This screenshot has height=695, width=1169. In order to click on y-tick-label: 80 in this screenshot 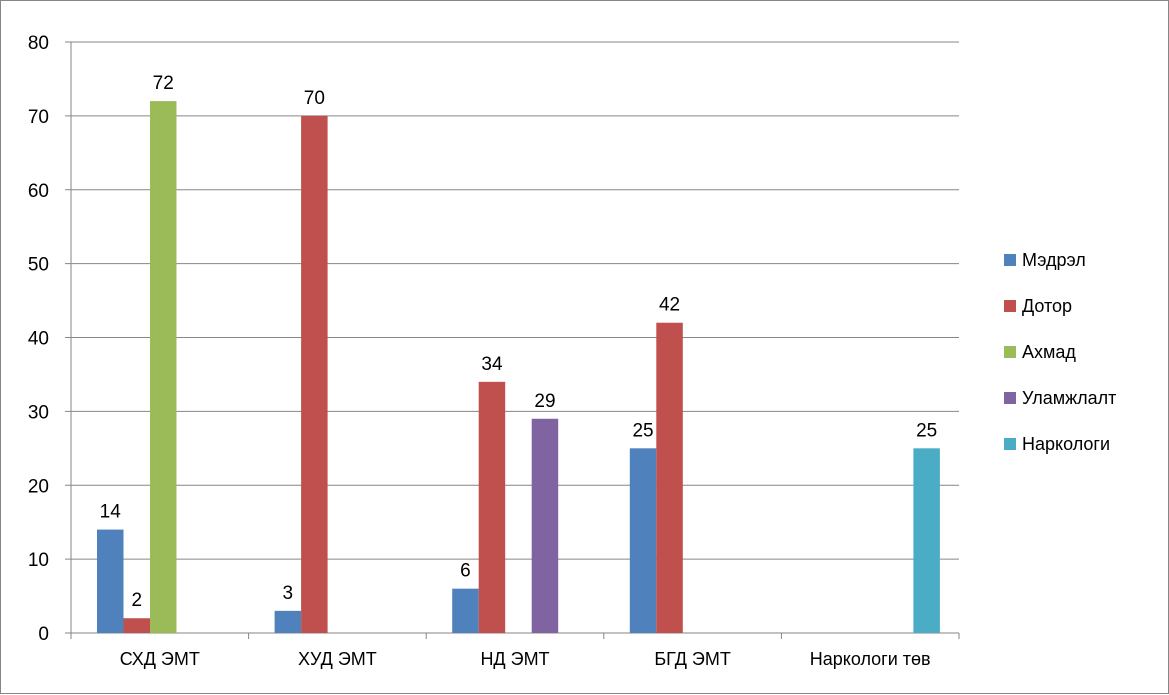, I will do `click(38, 43)`.